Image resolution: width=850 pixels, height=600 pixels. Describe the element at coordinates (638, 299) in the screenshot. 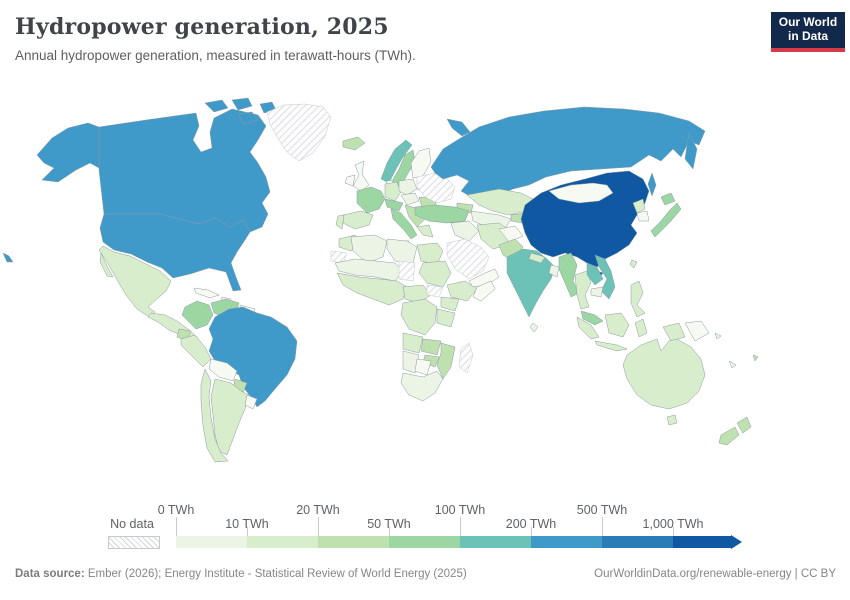

I see `country-philippines` at that location.